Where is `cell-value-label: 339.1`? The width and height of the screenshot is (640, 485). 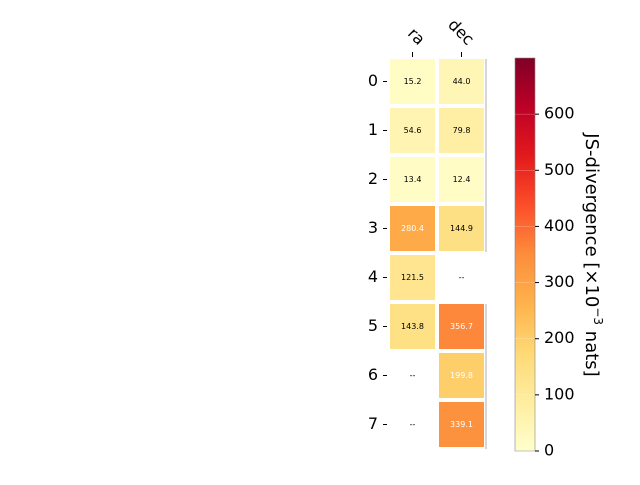
cell-value-label: 339.1 is located at coordinates (461, 424).